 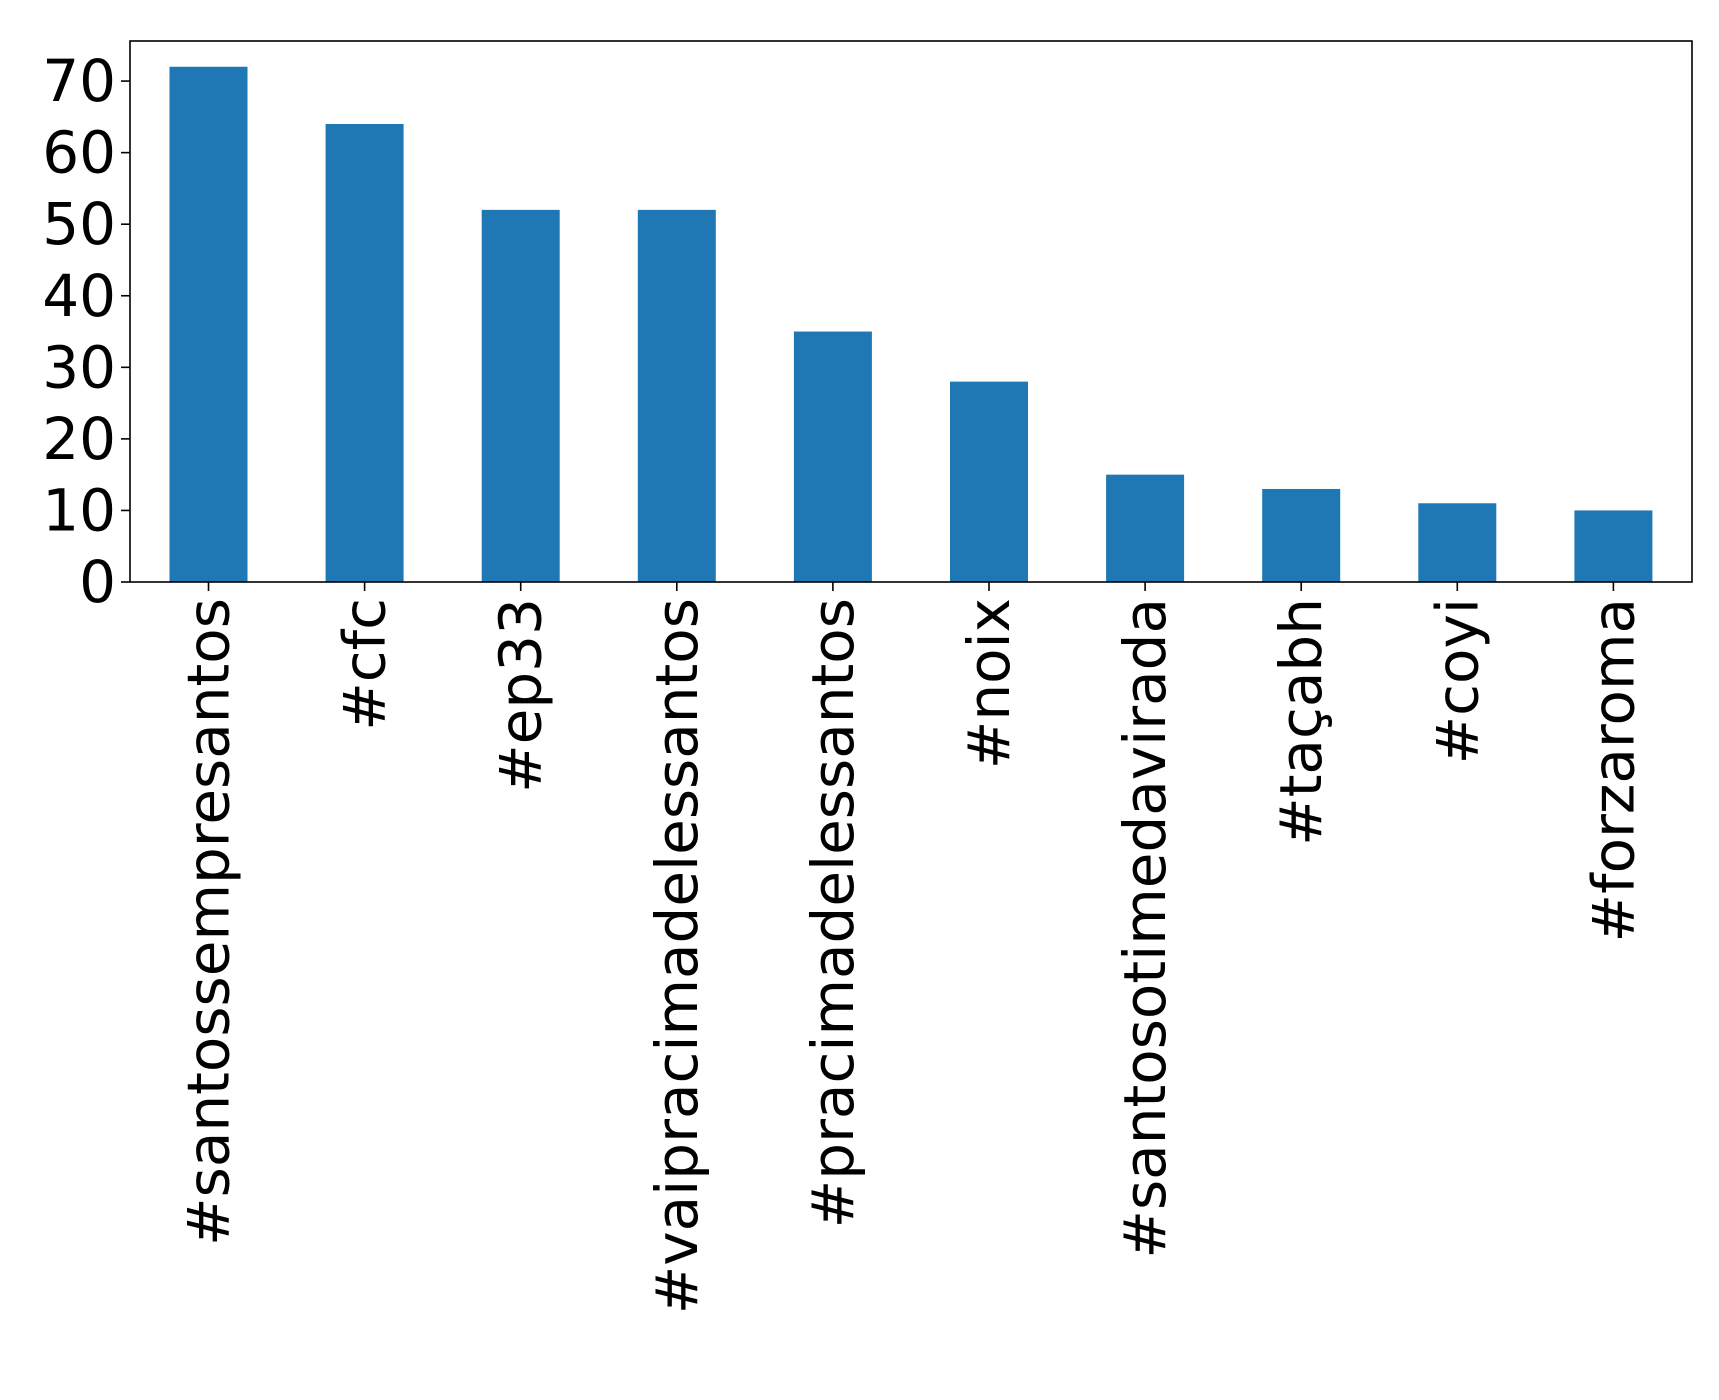 I want to click on x-tick-label: #cfc, so click(x=365, y=664).